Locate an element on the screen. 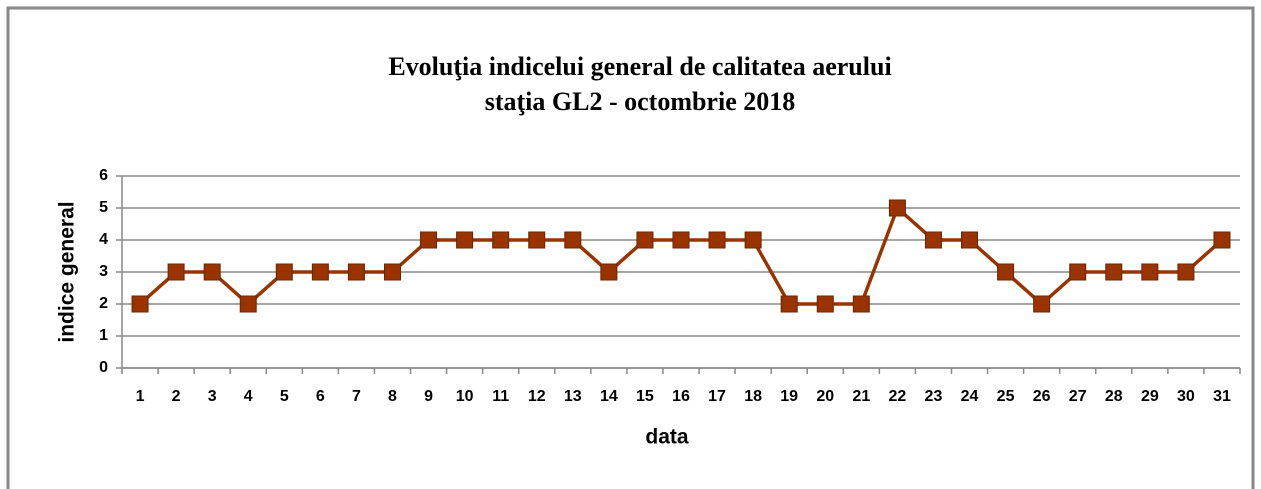 The width and height of the screenshot is (1261, 489). x-tick-label: 17 is located at coordinates (717, 396).